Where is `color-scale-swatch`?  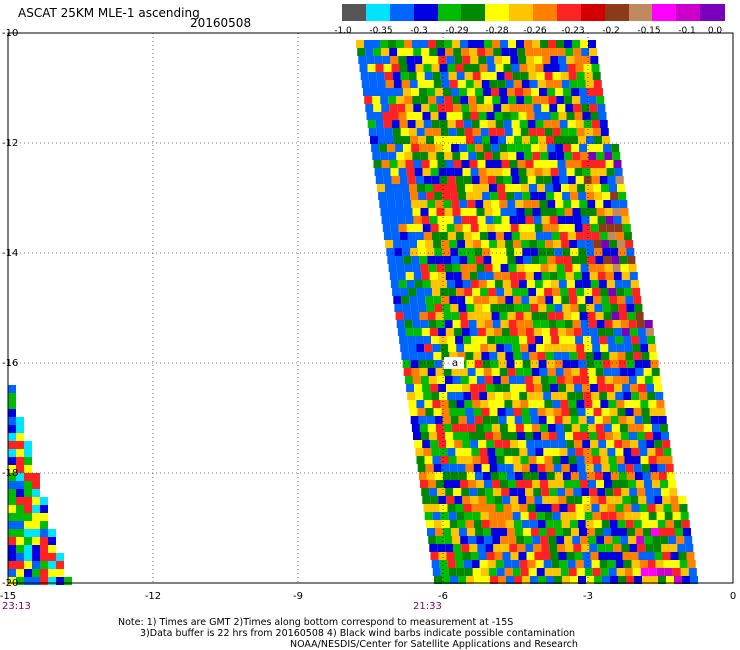 color-scale-swatch is located at coordinates (449, 12).